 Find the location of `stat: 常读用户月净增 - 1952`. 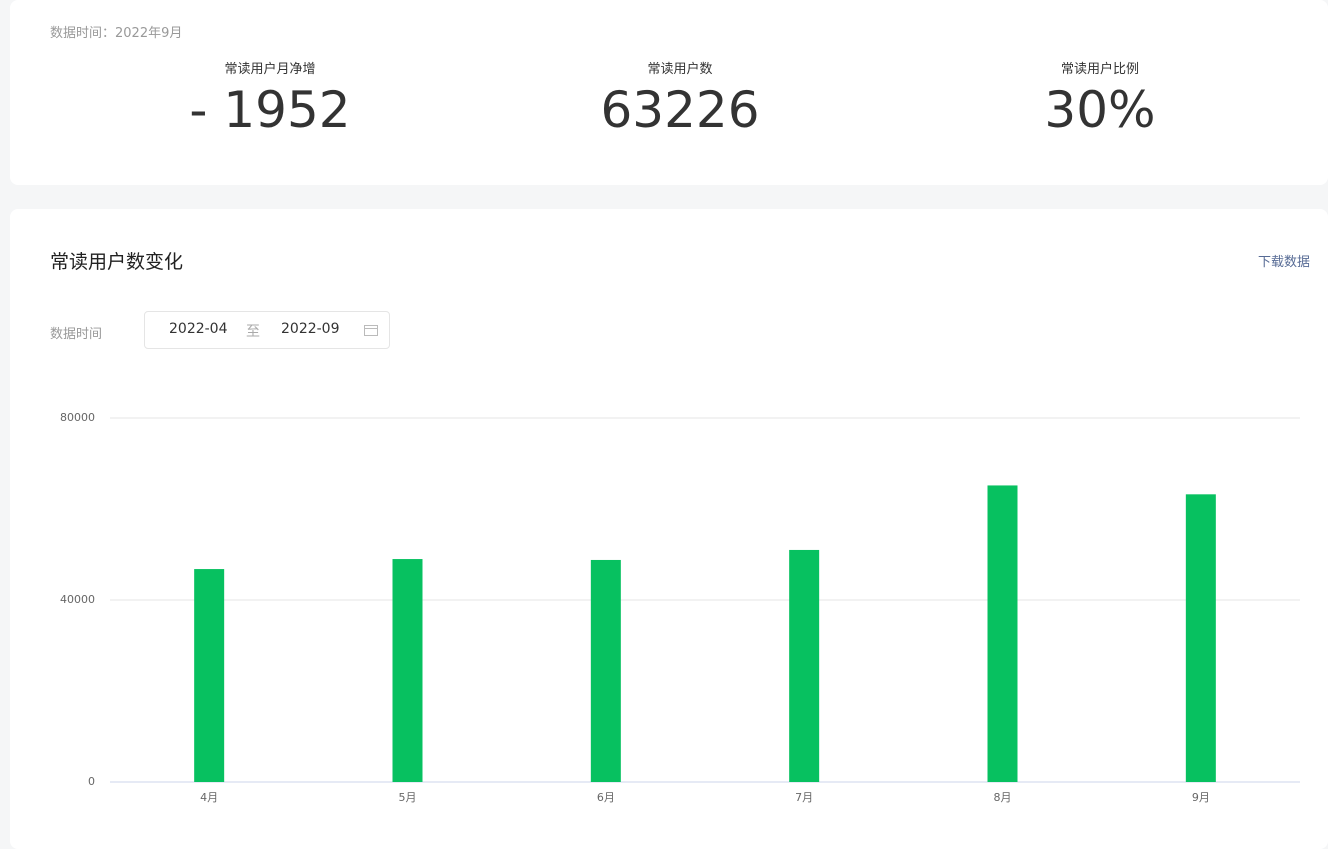

stat: 常读用户月净增 - 1952 is located at coordinates (270, 98).